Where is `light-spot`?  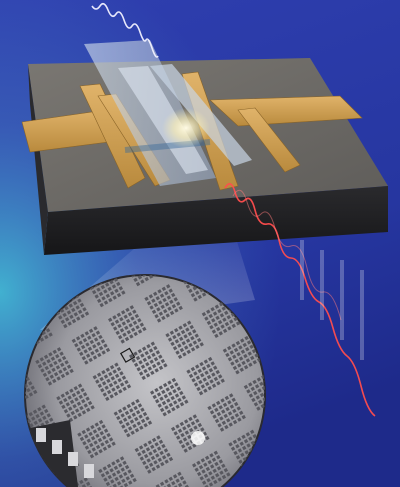
light-spot is located at coordinates (186, 128).